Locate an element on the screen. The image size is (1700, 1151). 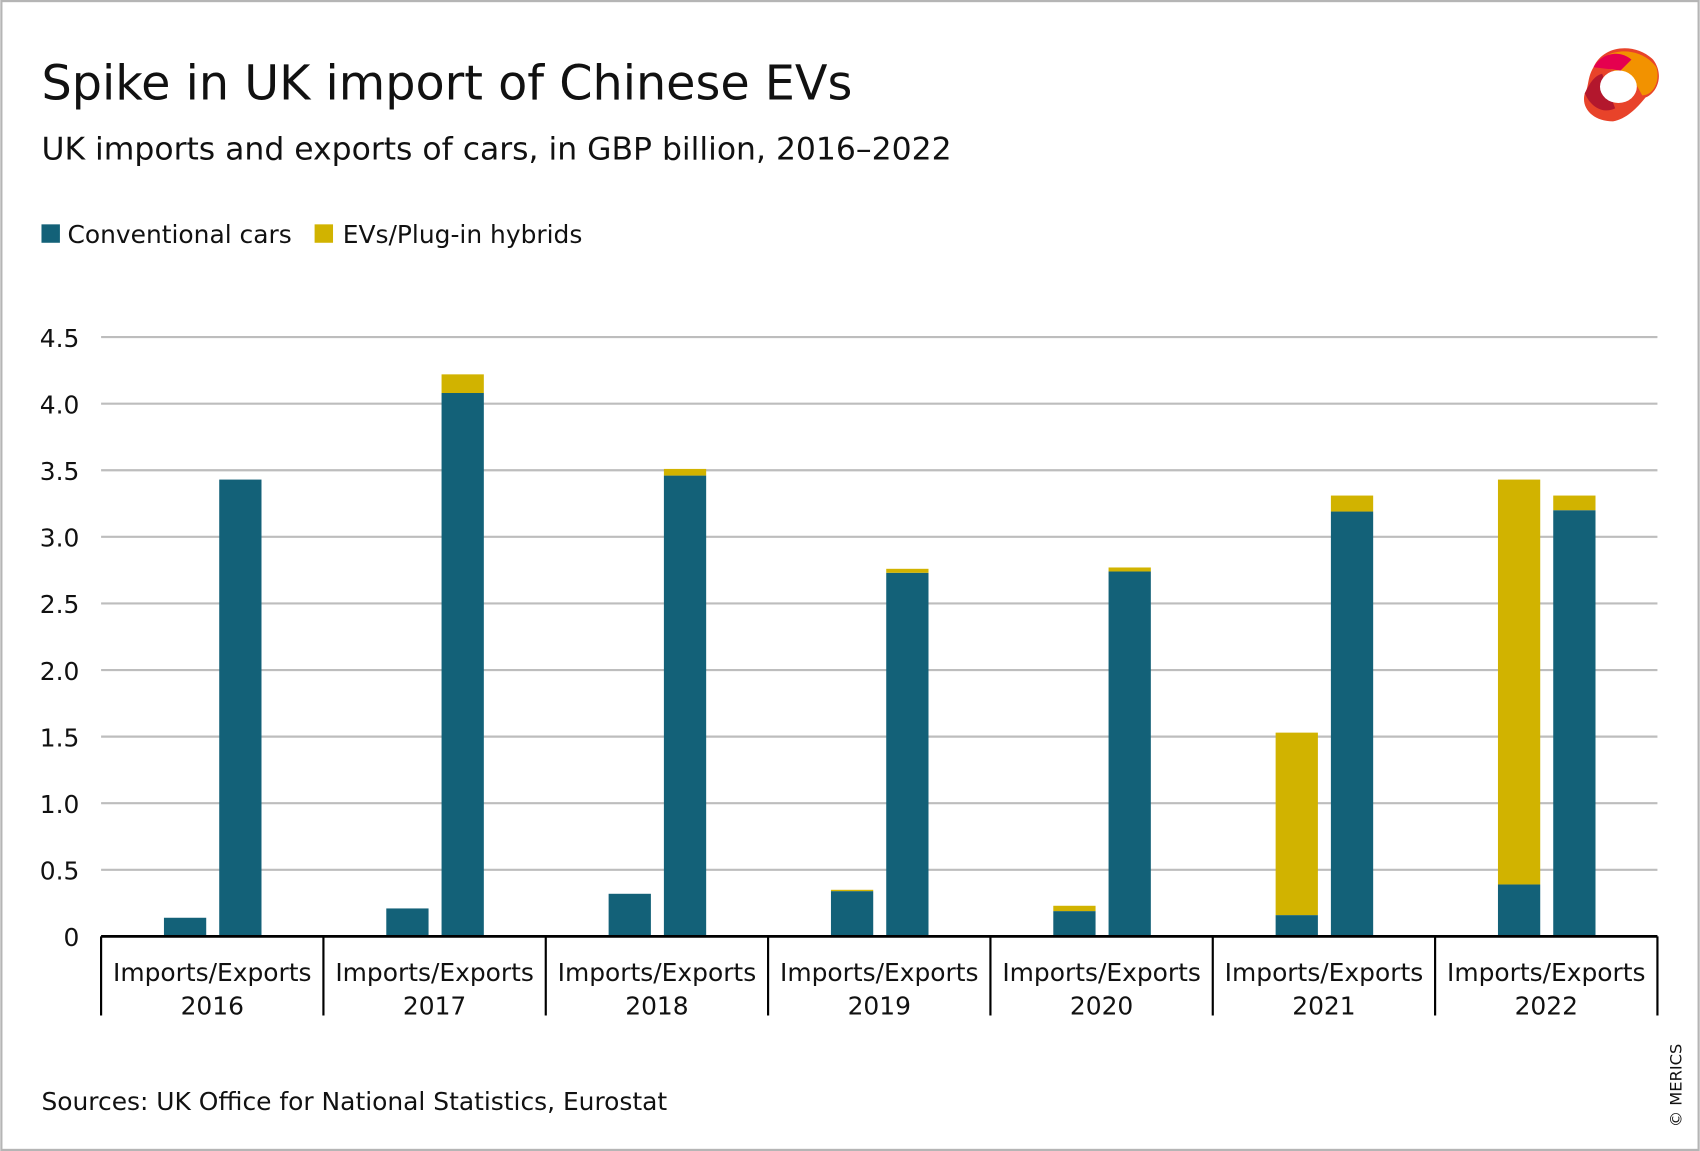
bar-imports-2018-conventional is located at coordinates (629, 915).